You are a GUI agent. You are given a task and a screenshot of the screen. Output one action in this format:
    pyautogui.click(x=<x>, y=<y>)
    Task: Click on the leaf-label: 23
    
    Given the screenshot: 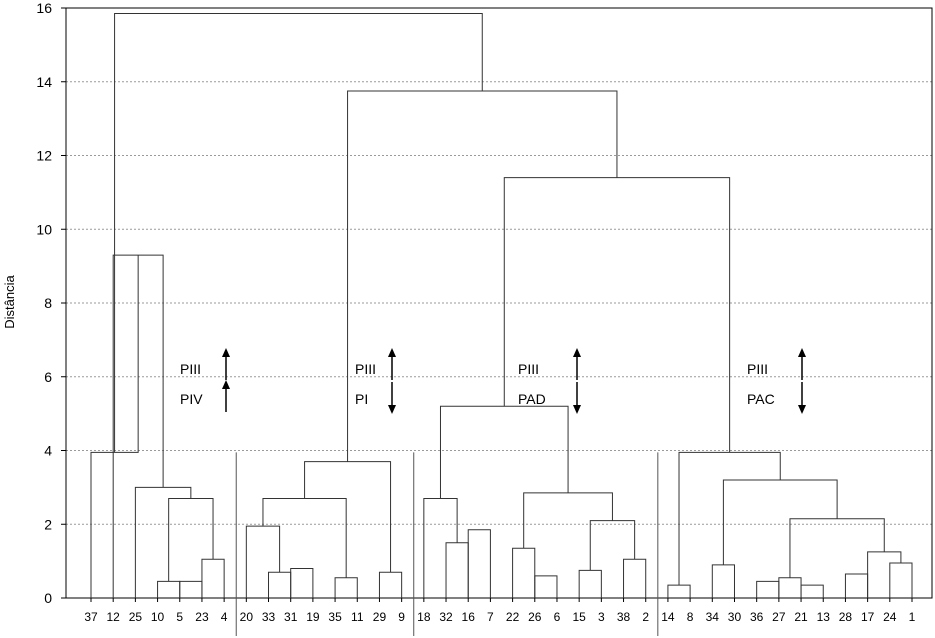 What is the action you would take?
    pyautogui.click(x=202, y=617)
    